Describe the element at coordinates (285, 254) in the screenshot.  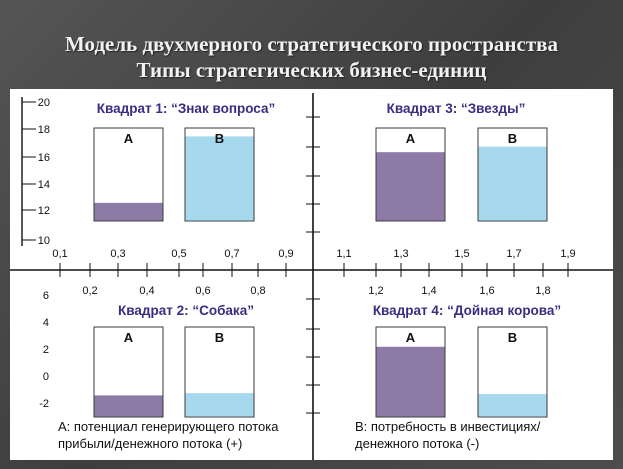
I see `x-tick-label: 0,9` at that location.